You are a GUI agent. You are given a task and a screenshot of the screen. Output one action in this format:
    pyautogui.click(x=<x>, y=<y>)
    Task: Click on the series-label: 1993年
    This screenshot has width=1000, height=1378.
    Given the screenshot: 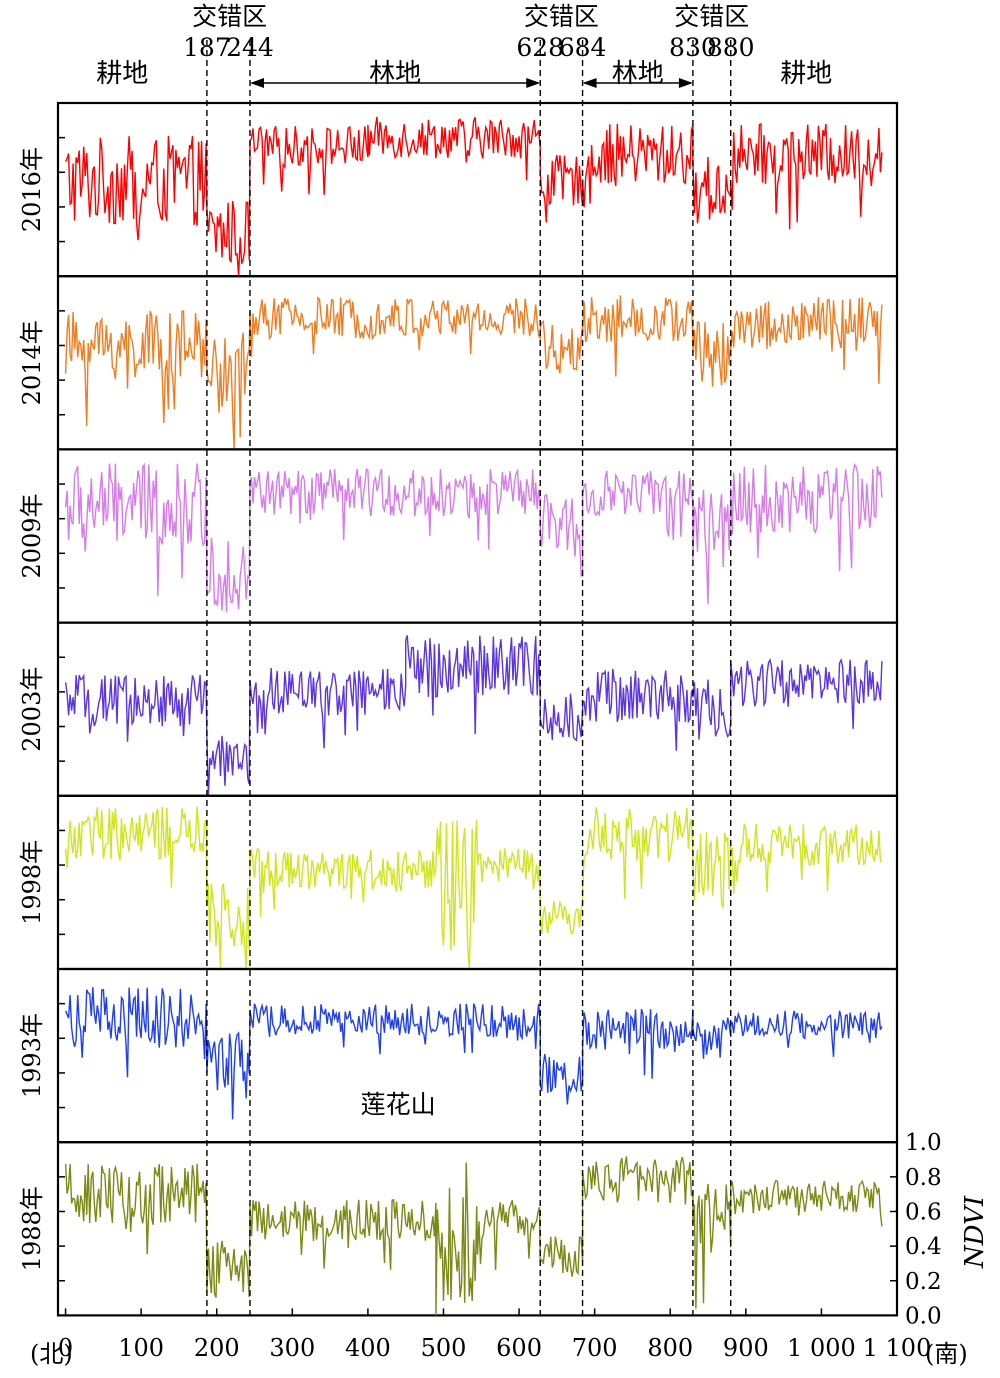 What is the action you would take?
    pyautogui.click(x=32, y=1055)
    